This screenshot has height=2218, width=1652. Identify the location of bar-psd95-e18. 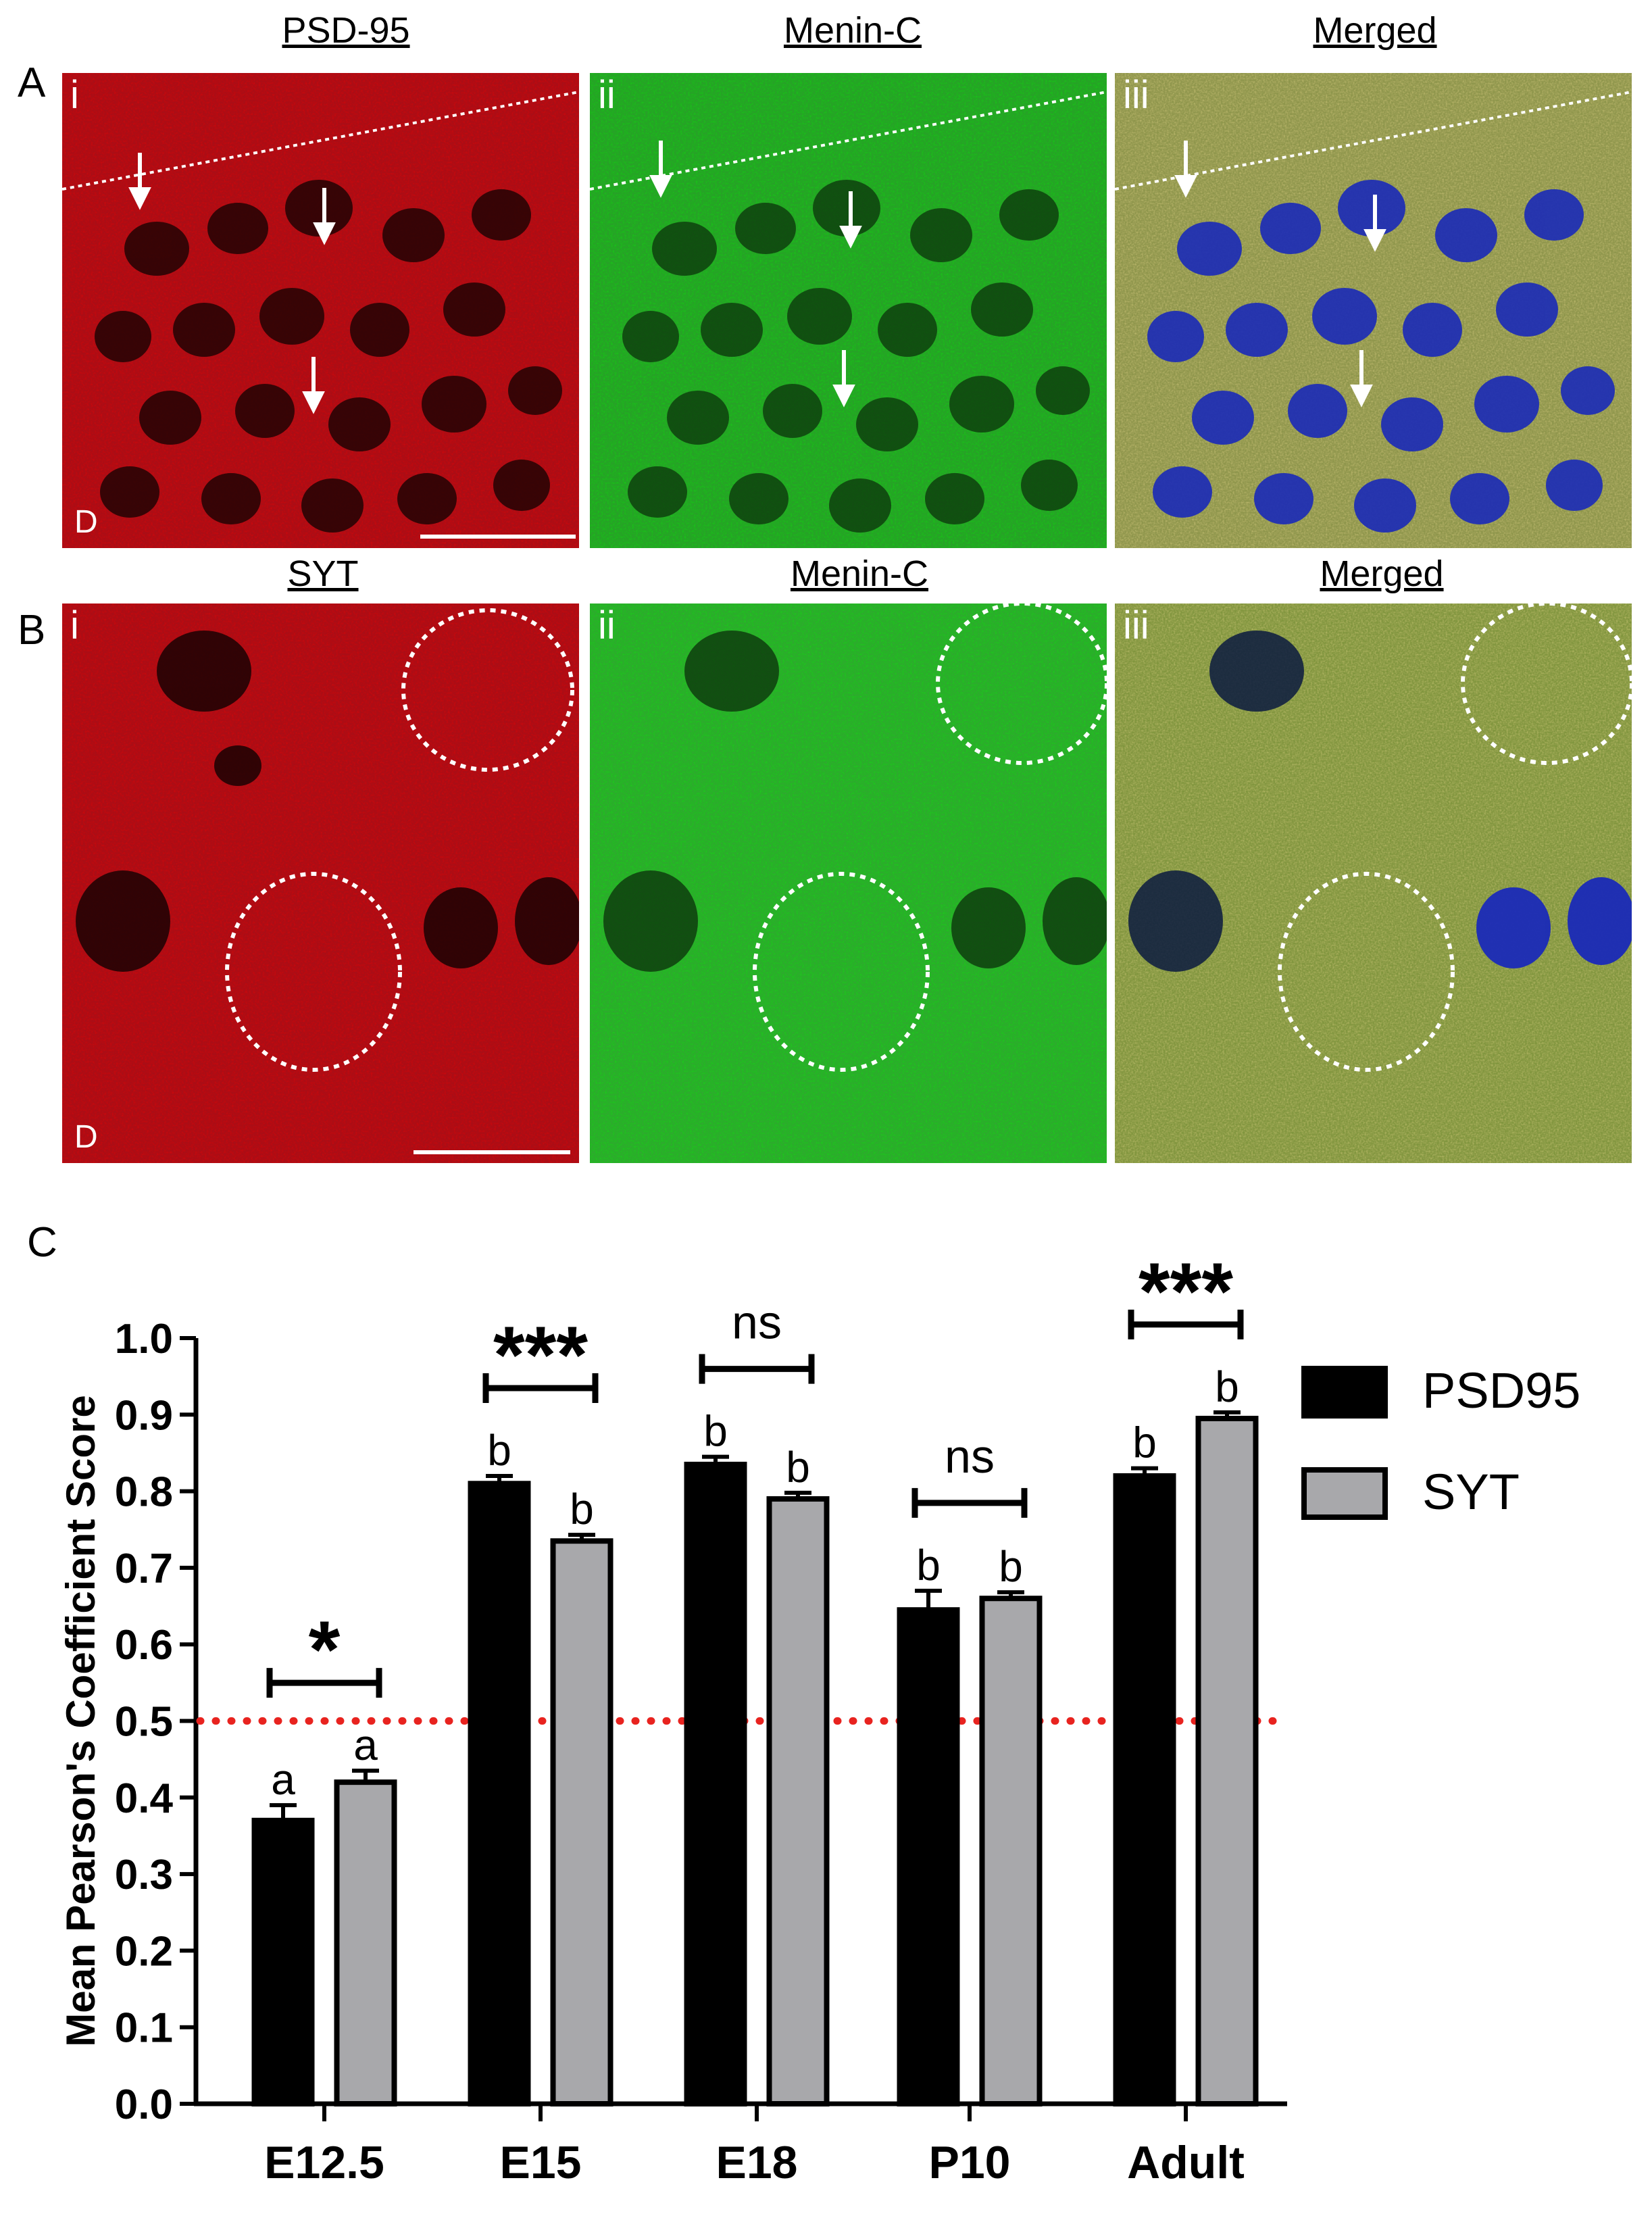
(715, 1783).